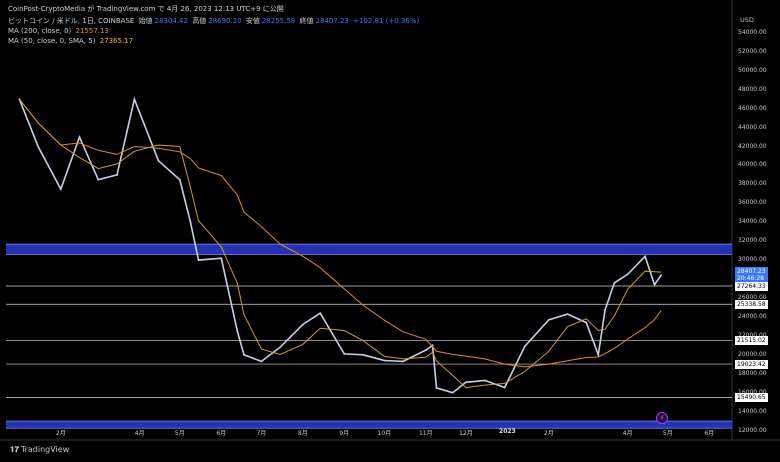  Describe the element at coordinates (752, 222) in the screenshot. I see `y-tick-label: 34000.00` at that location.